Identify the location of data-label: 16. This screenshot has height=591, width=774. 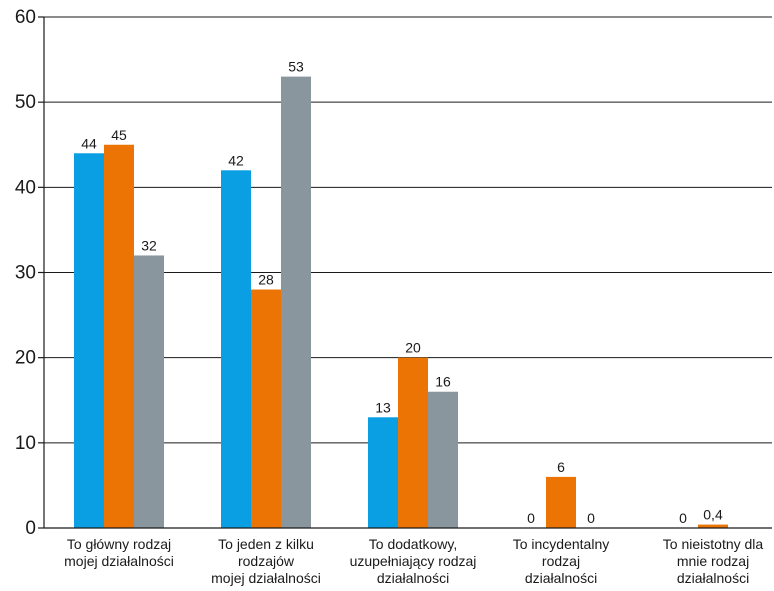
(443, 382).